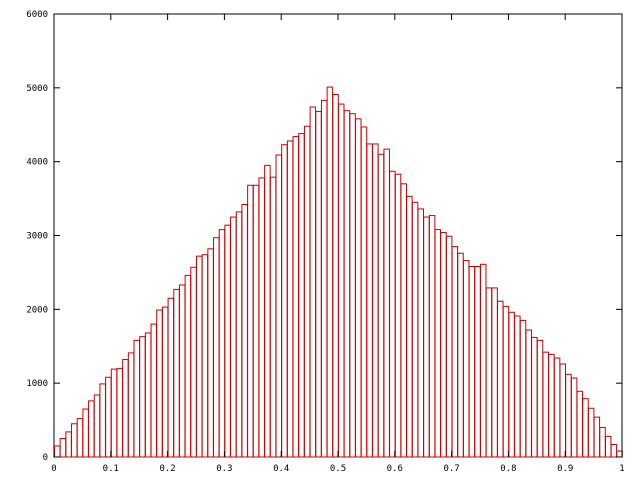  I want to click on x-tick-label: 1, so click(621, 469).